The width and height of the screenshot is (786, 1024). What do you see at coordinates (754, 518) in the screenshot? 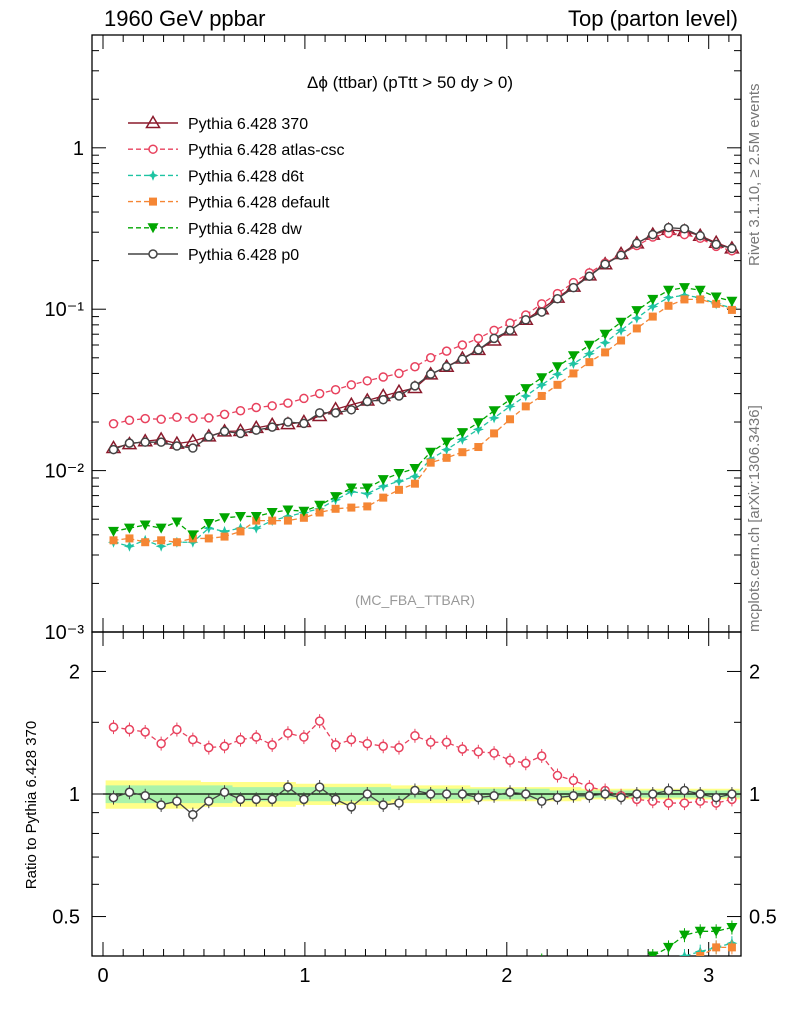
I see `mcplots-reference-label: mcplots.cern.ch [arXiv:1306.3436]` at bounding box center [754, 518].